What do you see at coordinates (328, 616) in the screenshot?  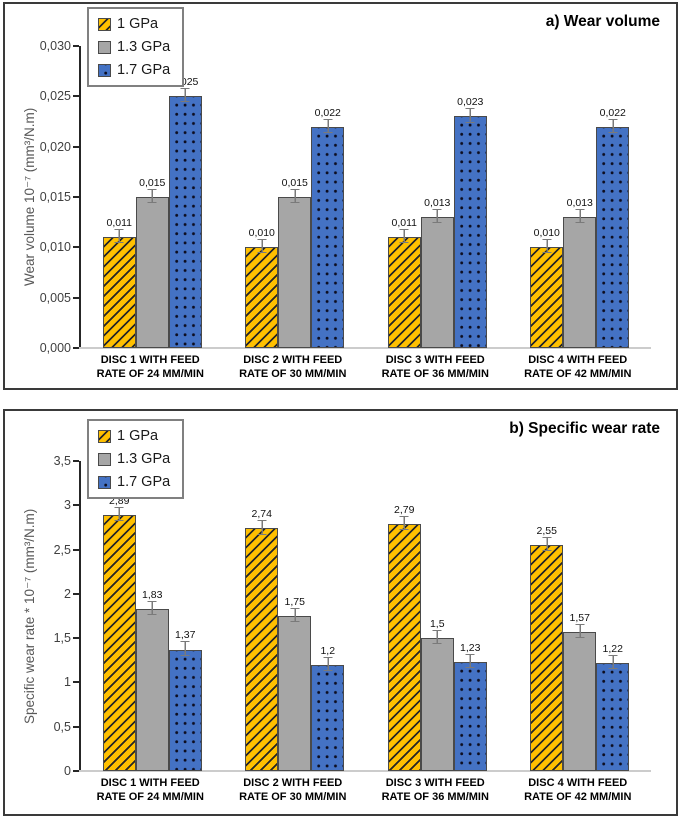 I see `bar-slot: 1,2` at bounding box center [328, 616].